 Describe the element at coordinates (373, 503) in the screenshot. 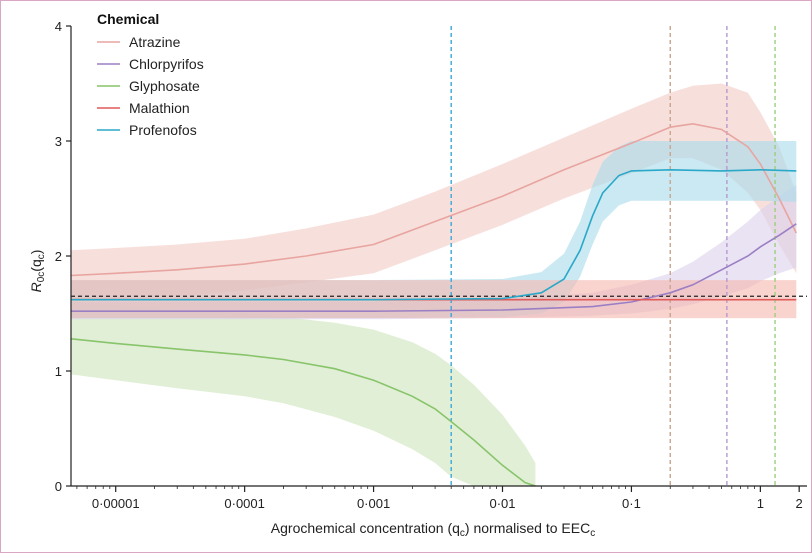

I see `x-tick-label: 0·001` at that location.